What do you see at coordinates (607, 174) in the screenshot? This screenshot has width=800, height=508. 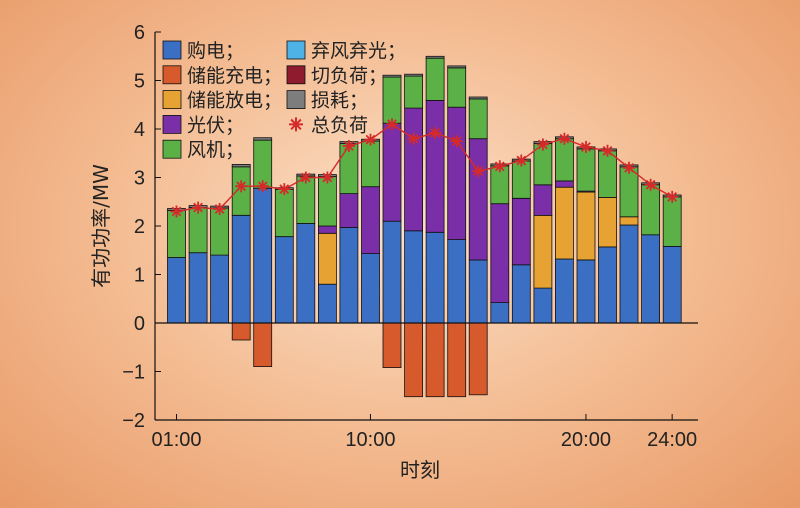 I see `bar-wind-h21` at bounding box center [607, 174].